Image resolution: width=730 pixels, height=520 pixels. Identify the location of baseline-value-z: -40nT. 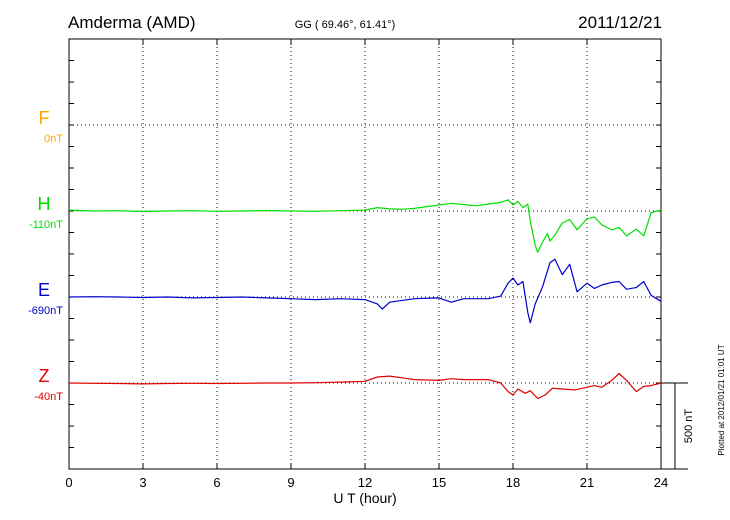
(48, 397).